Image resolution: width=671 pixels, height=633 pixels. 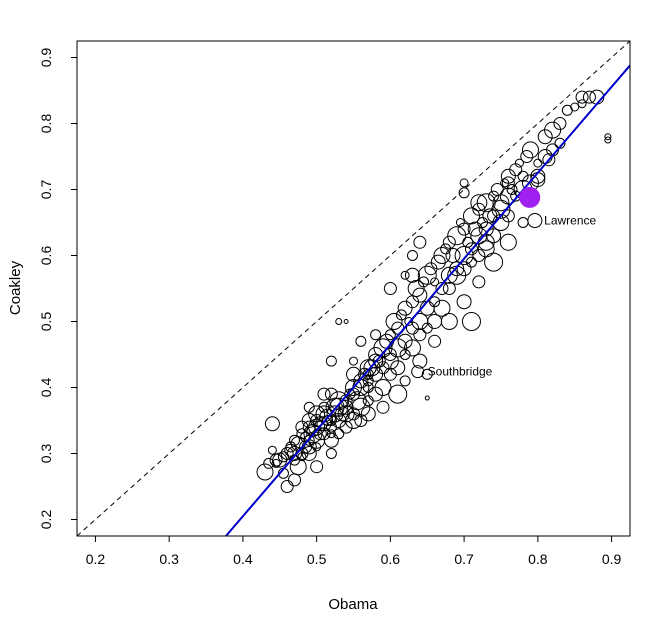 I want to click on x-tick-label: 0.5, so click(x=317, y=559).